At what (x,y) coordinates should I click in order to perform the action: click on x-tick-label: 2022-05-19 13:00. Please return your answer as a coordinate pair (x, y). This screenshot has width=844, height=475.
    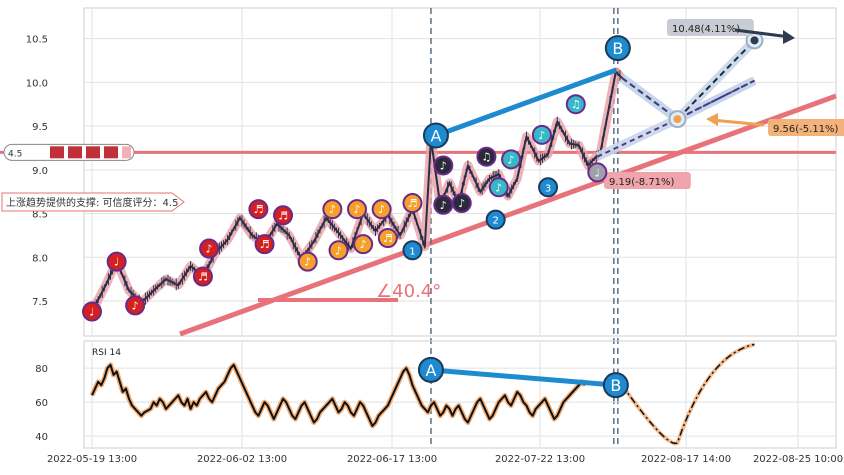
    Looking at the image, I should click on (92, 459).